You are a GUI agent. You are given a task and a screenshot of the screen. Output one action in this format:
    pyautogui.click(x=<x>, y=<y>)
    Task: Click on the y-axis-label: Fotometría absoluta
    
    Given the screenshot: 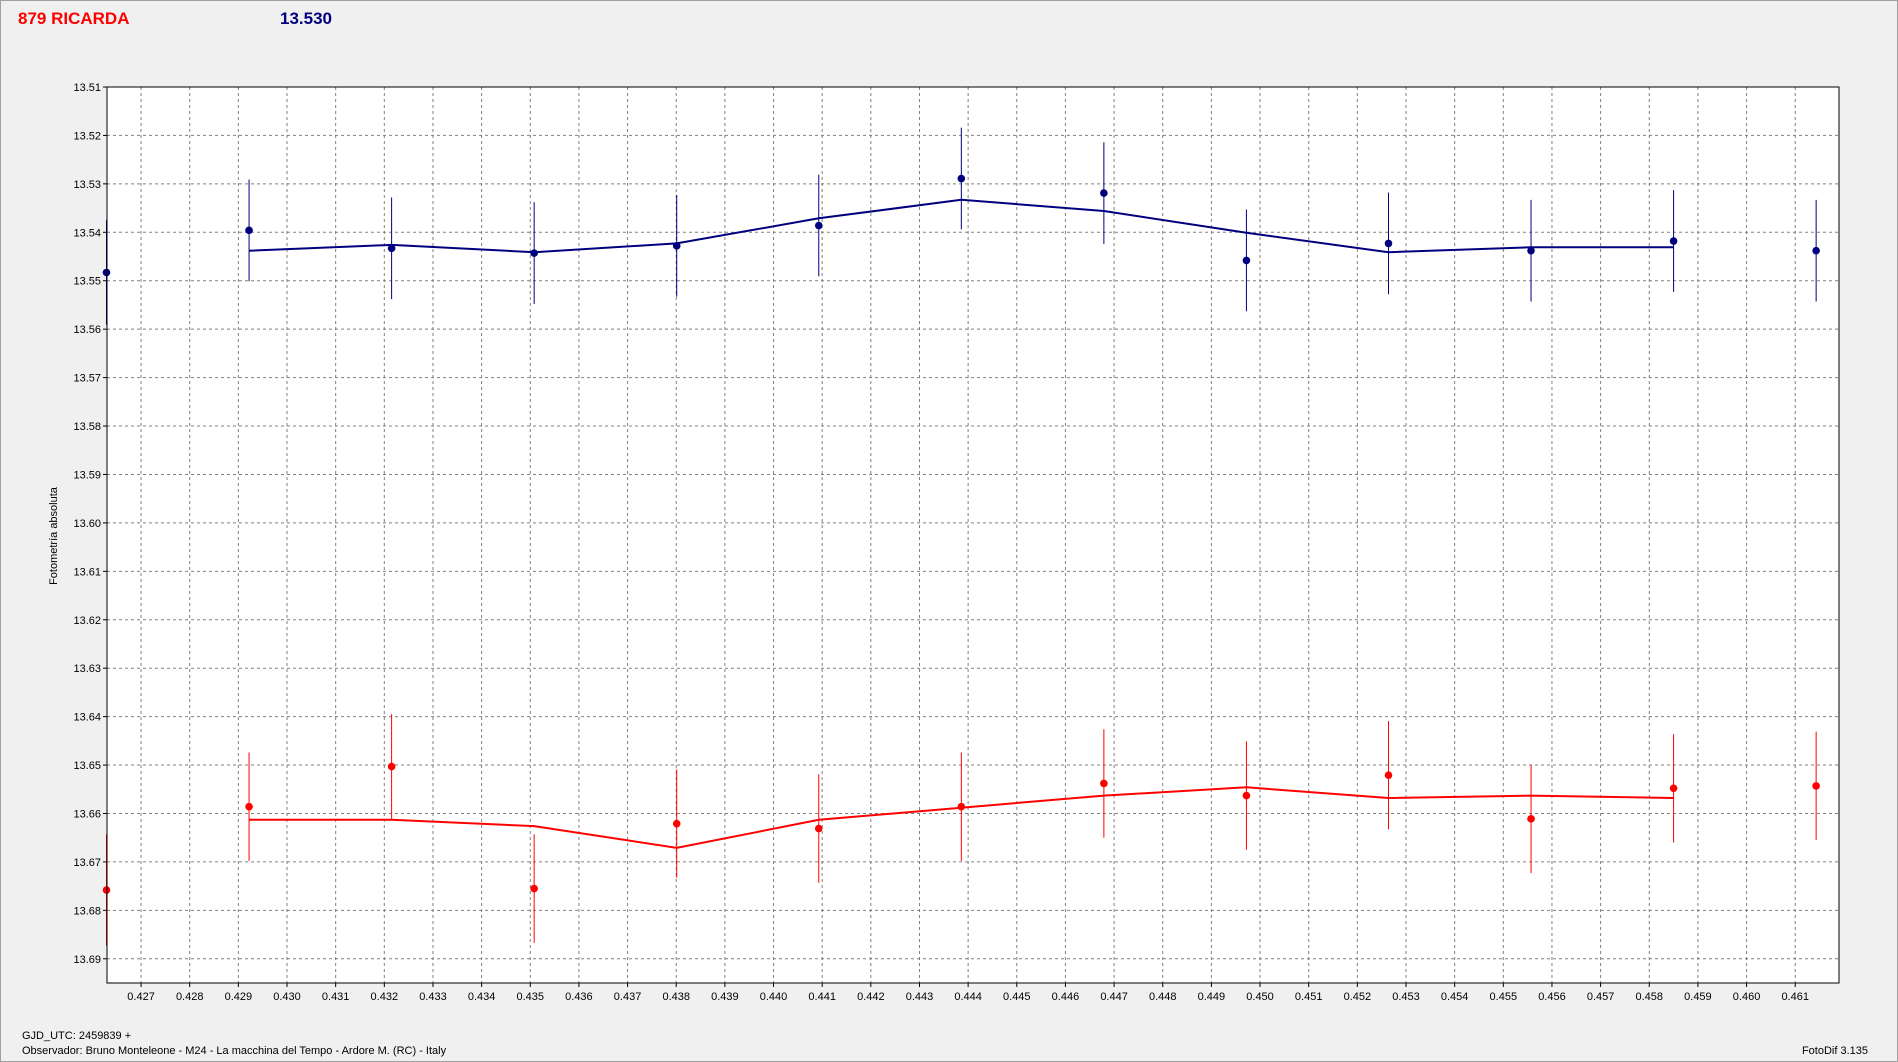 What is the action you would take?
    pyautogui.click(x=54, y=535)
    